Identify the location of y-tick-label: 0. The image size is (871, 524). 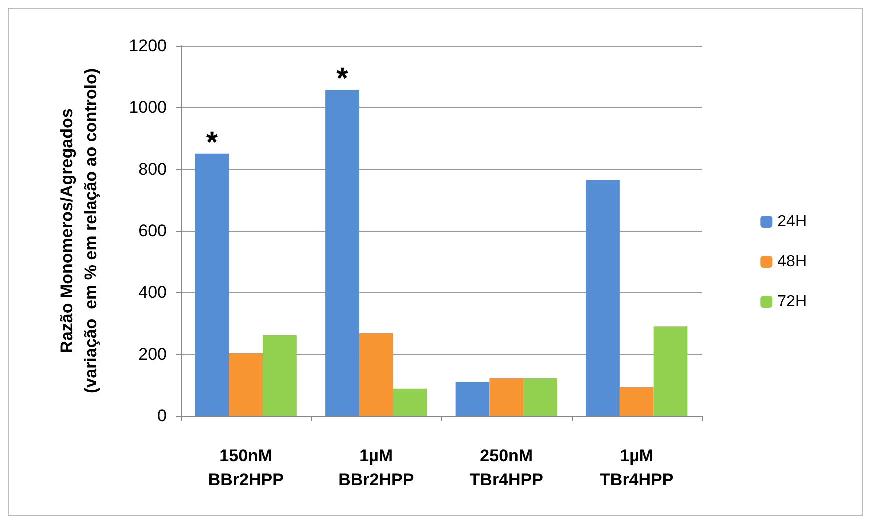
(162, 416).